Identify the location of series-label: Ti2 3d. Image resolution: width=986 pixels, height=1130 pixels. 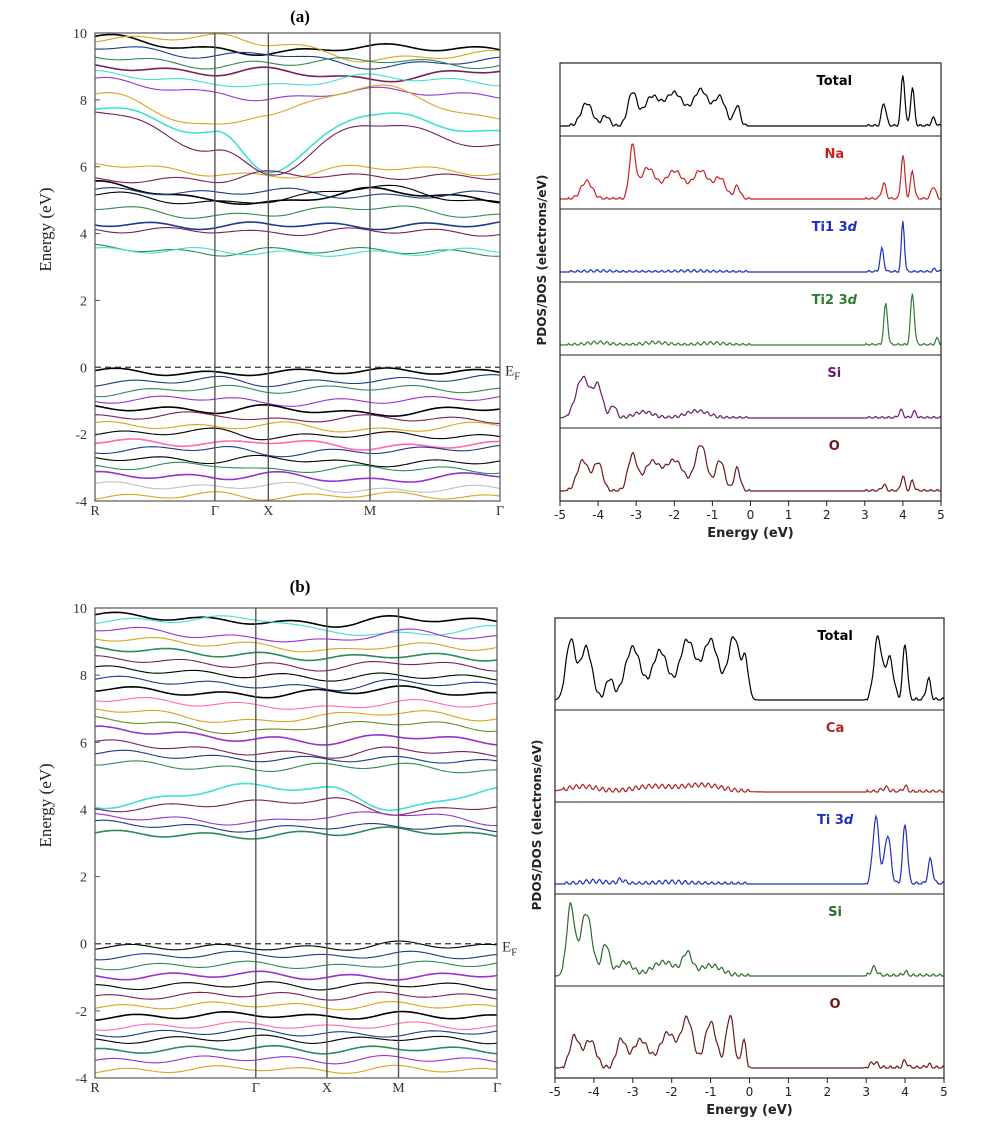
(835, 300).